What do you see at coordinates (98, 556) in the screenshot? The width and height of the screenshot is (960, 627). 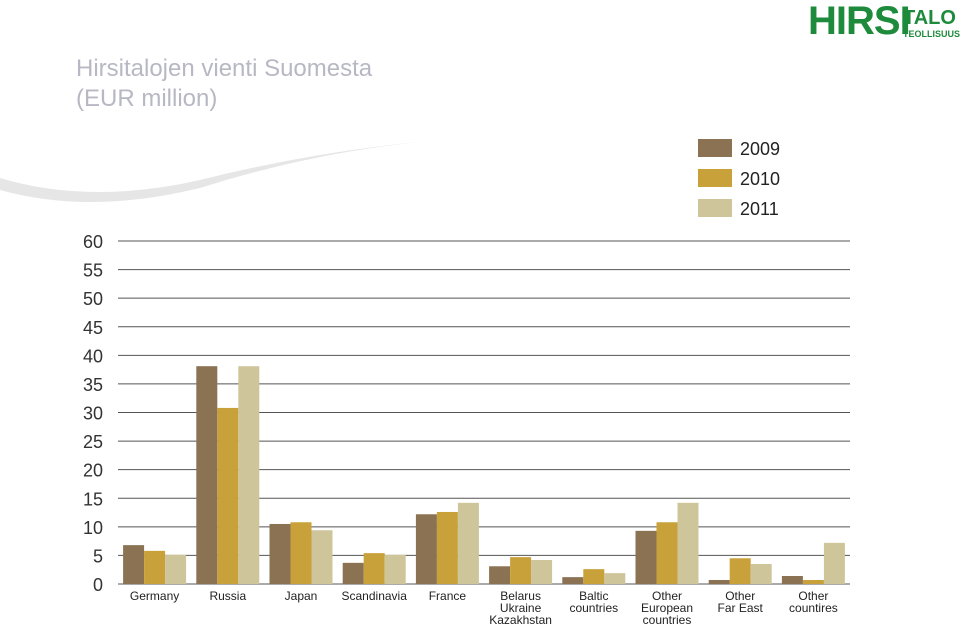 I see `y-tick-label: 5` at bounding box center [98, 556].